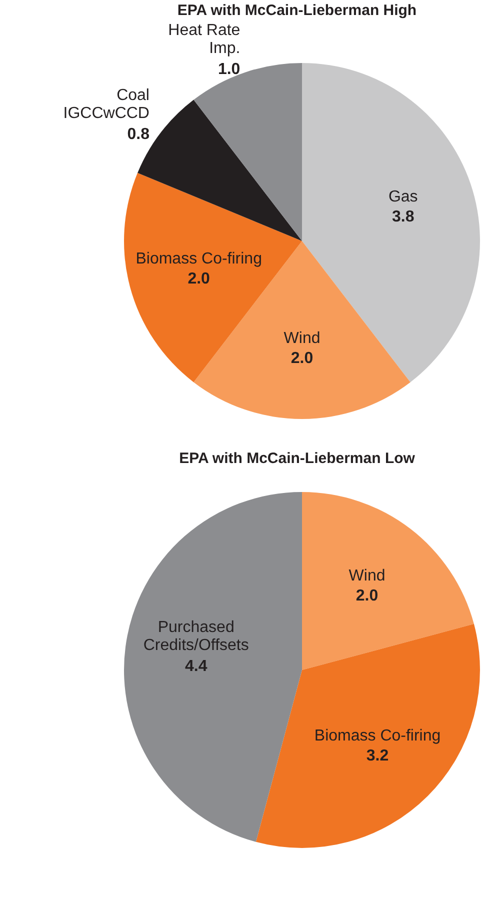 The image size is (486, 899). Describe the element at coordinates (106, 104) in the screenshot. I see `slice-label: Coal IGCCwCCD` at that location.